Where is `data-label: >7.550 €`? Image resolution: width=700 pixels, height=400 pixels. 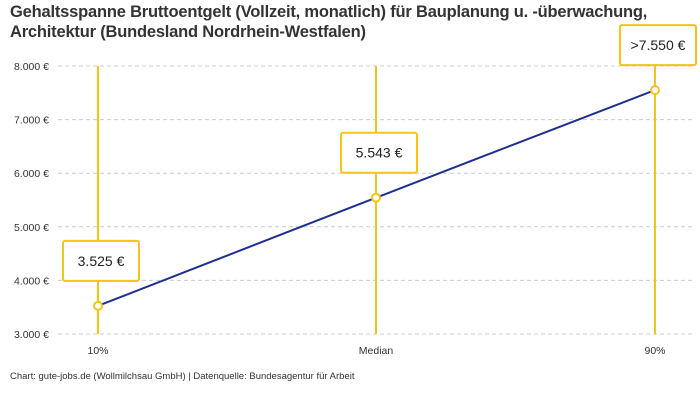 data-label: >7.550 € is located at coordinates (658, 45).